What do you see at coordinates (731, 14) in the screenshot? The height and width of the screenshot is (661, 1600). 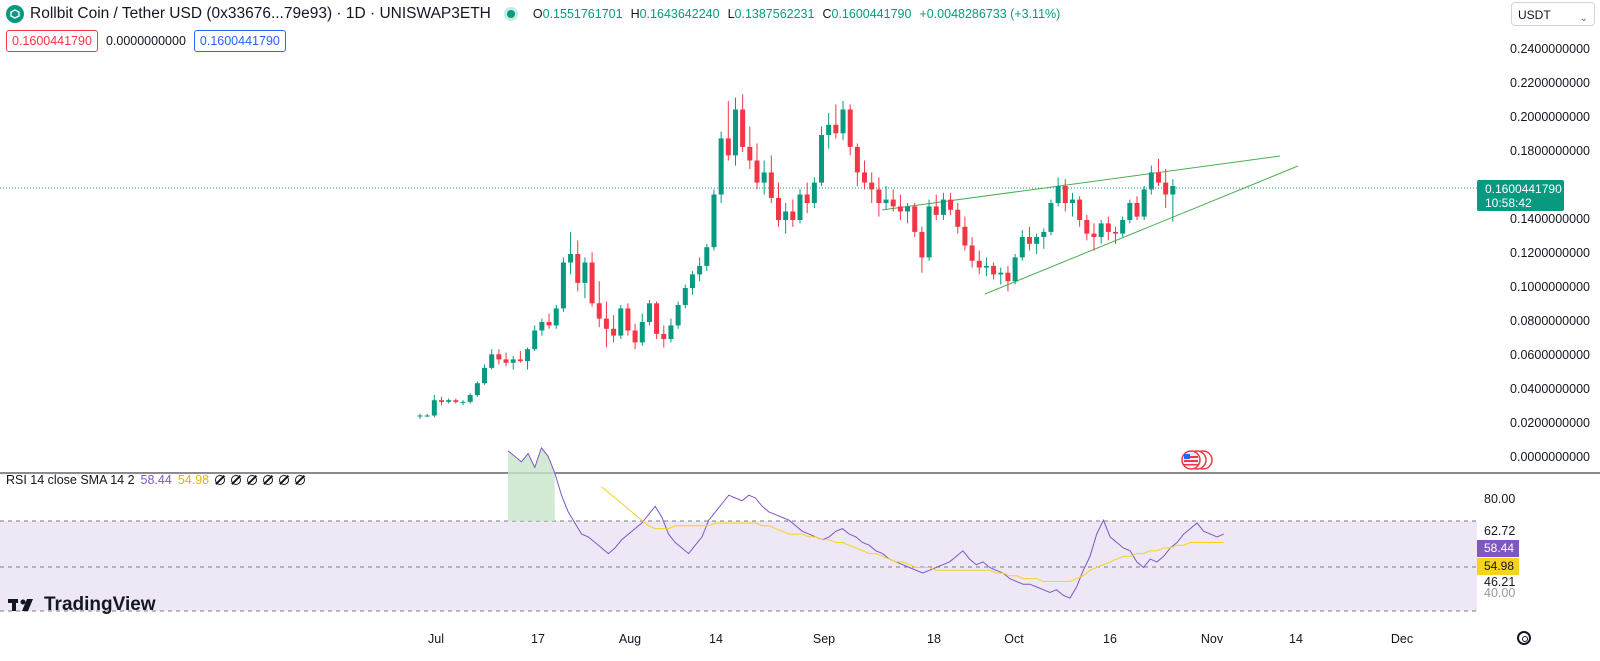 I see `ohlc-low-key: L` at bounding box center [731, 14].